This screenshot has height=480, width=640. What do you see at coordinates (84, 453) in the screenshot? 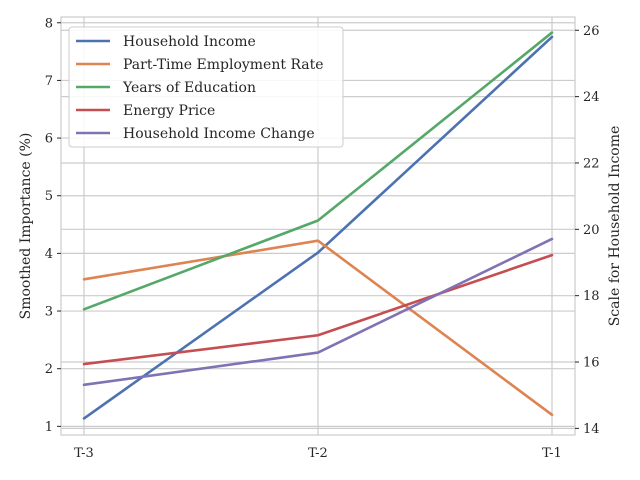
I see `x-tick-label: T-3` at bounding box center [84, 453].